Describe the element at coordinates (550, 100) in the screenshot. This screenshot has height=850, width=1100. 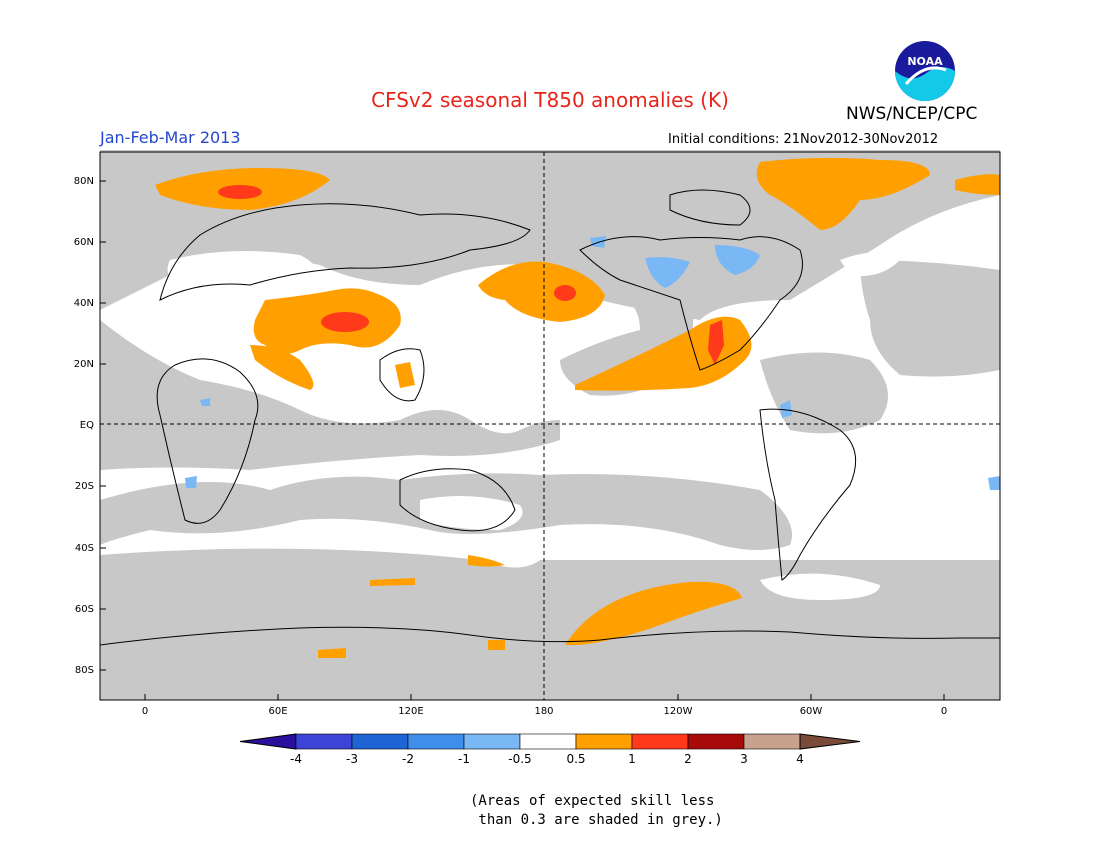
I see `map-title: CFSv2 seasonal T850 anomalies (K)` at that location.